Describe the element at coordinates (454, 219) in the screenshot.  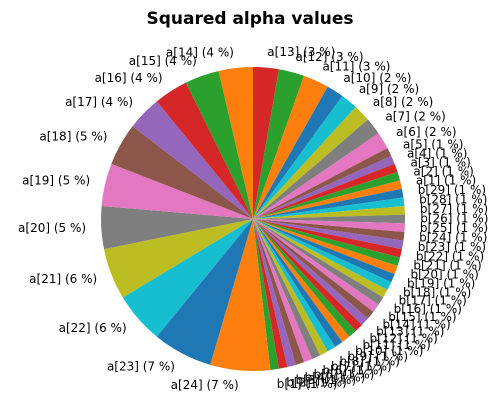
I see `pie-label-b26: b[26] (1 %)` at that location.